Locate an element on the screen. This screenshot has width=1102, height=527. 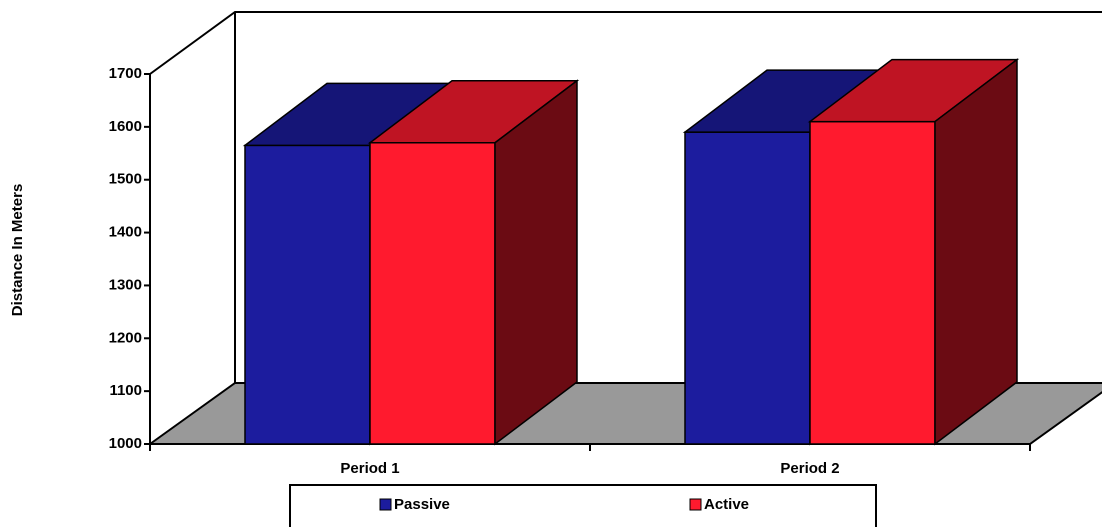
x-tick-label: Period 1 is located at coordinates (369, 468).